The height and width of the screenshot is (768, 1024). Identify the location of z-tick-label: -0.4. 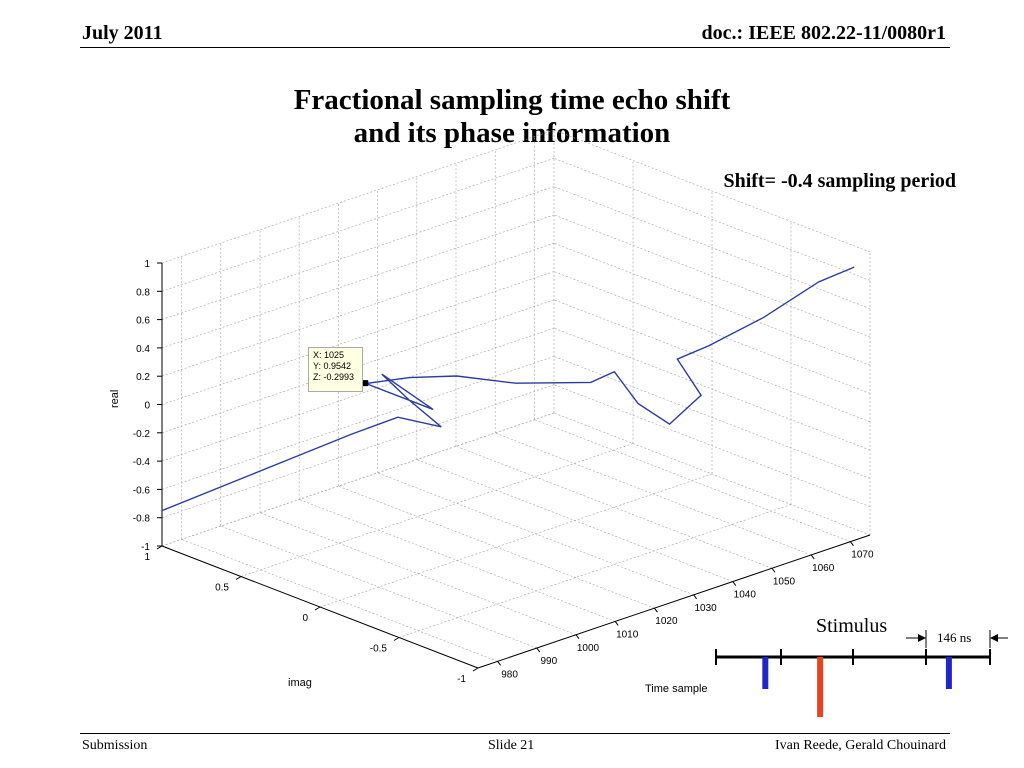
(142, 462).